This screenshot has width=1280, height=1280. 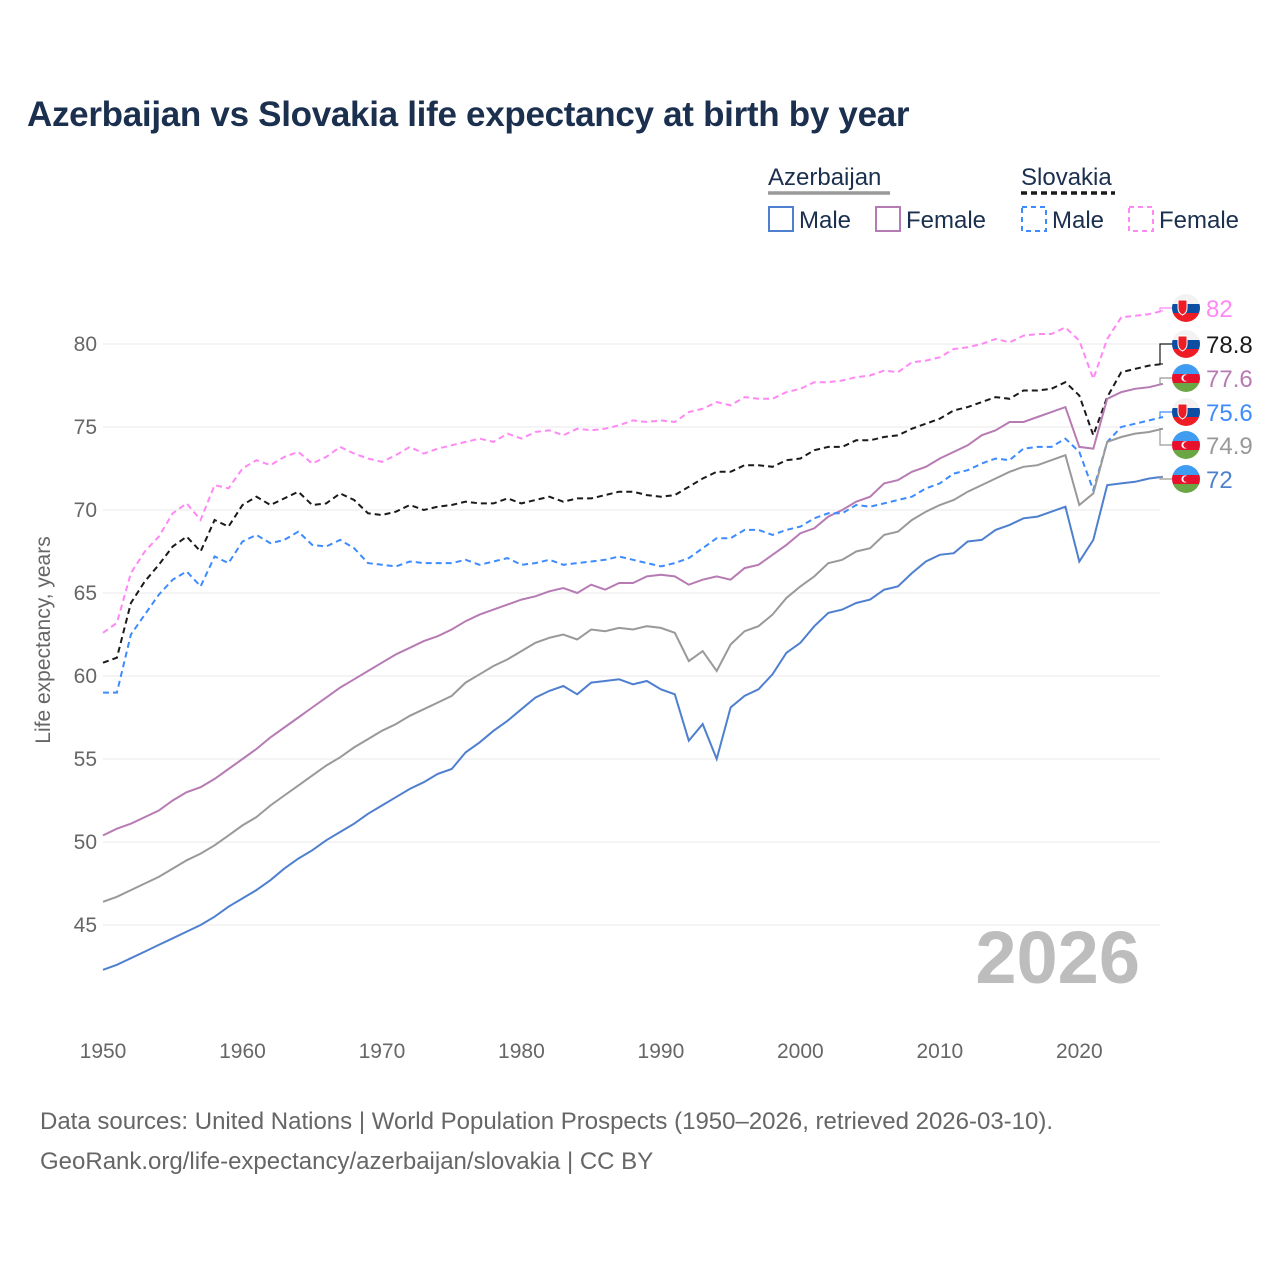 I want to click on x-tick-label: 2010, so click(x=939, y=1051).